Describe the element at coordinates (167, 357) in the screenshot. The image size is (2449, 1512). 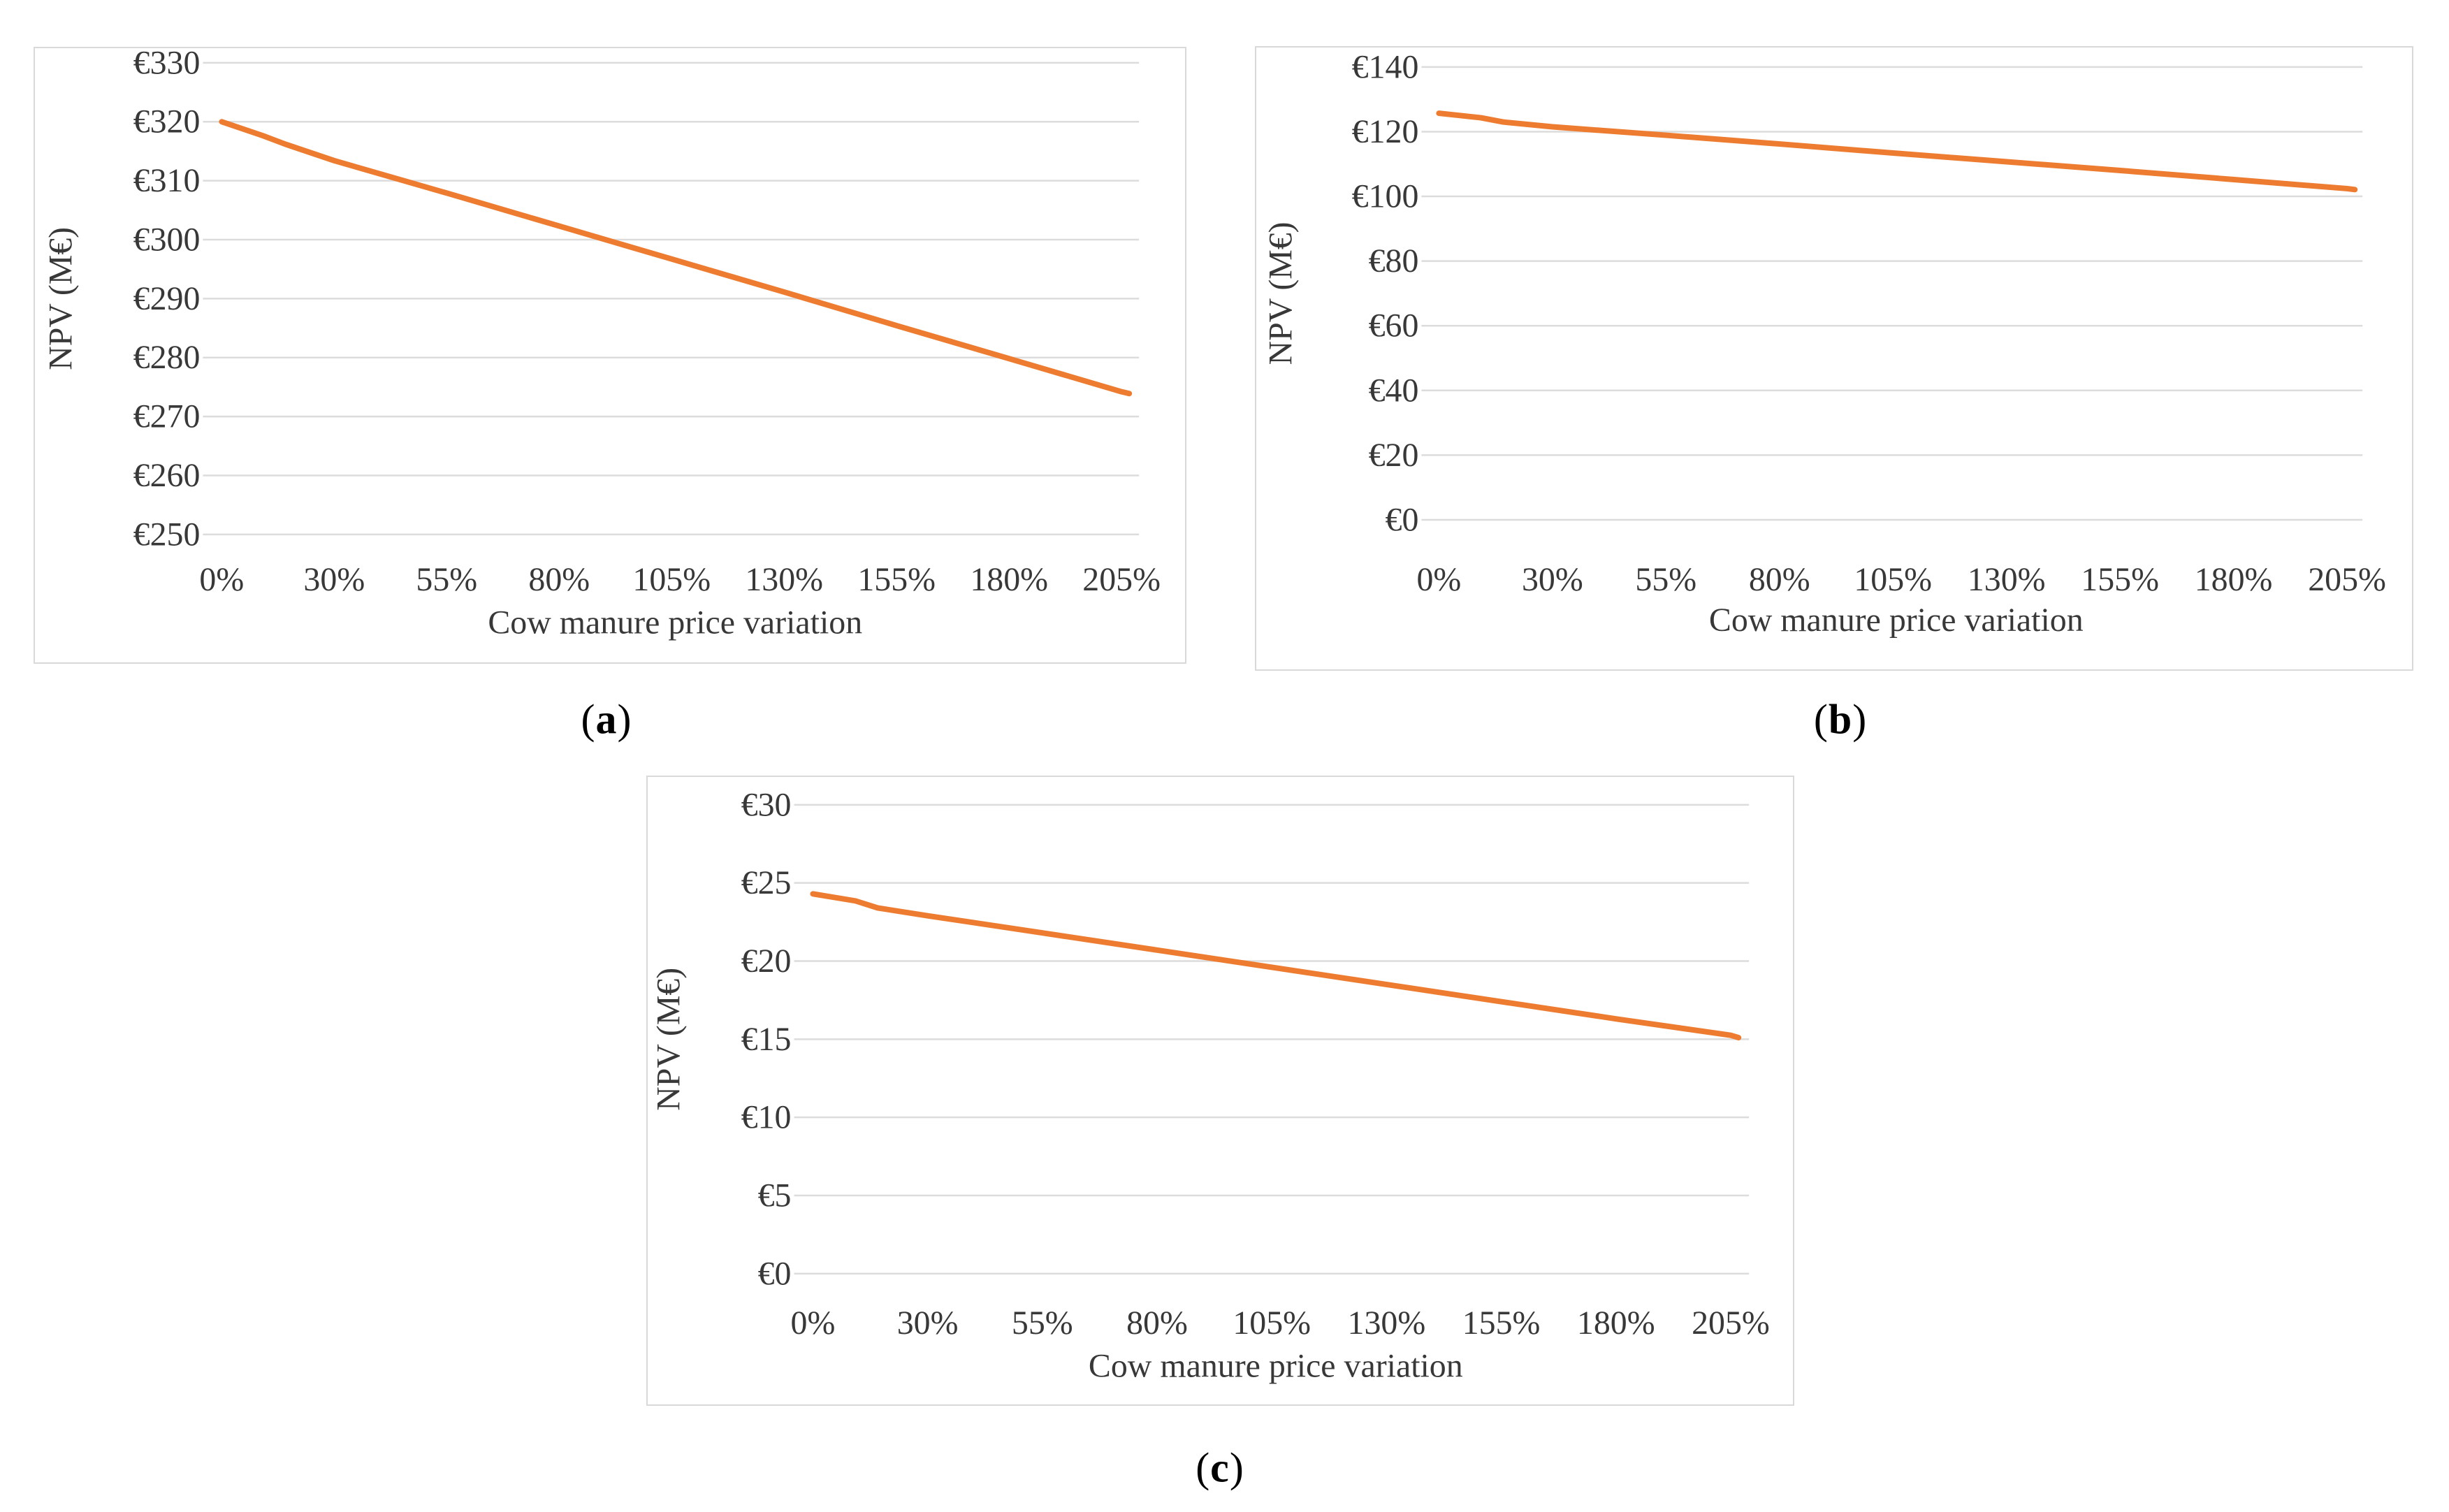
I see `y-tick-label: €280` at that location.